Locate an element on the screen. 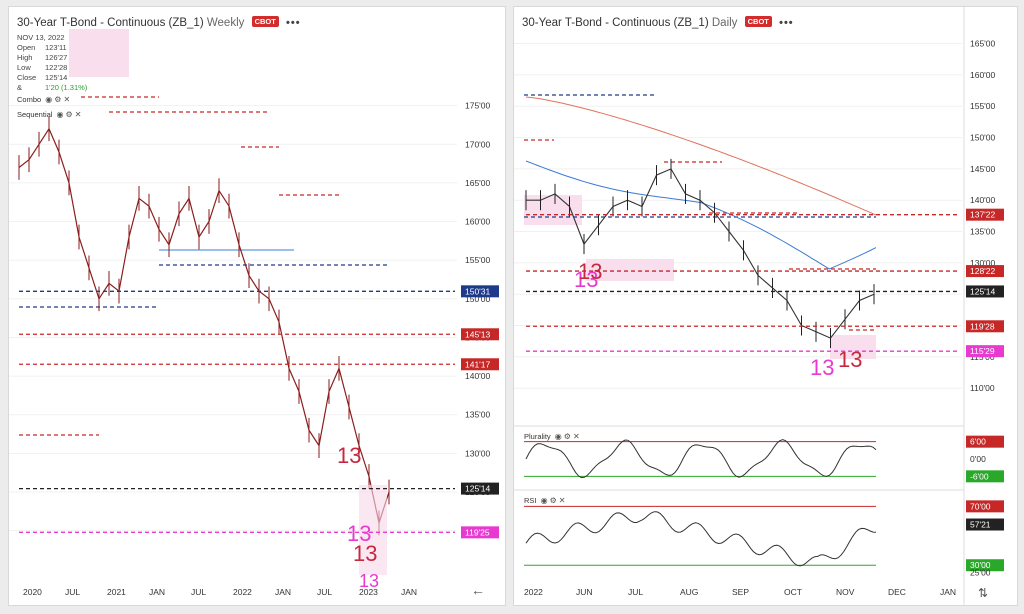 The image size is (1024, 614). y-tick-label: 155'00 is located at coordinates (983, 106).